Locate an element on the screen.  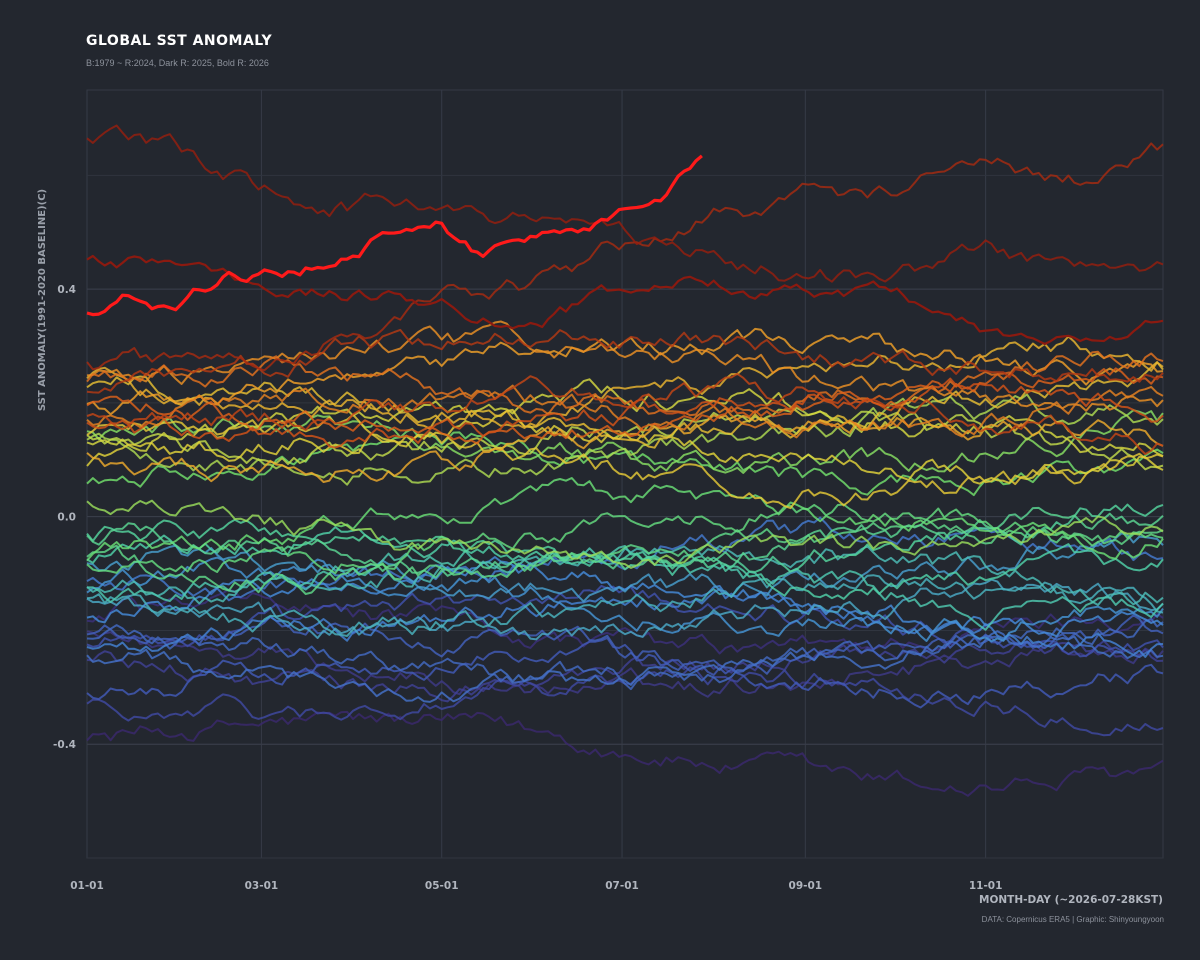
series-line-1994 is located at coordinates (625, 609).